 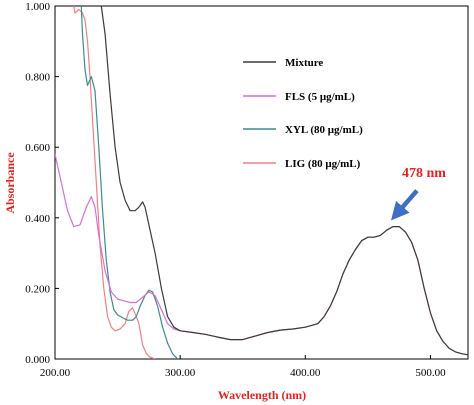 What do you see at coordinates (304, 63) in the screenshot?
I see `legend-entry-label: Mixture` at bounding box center [304, 63].